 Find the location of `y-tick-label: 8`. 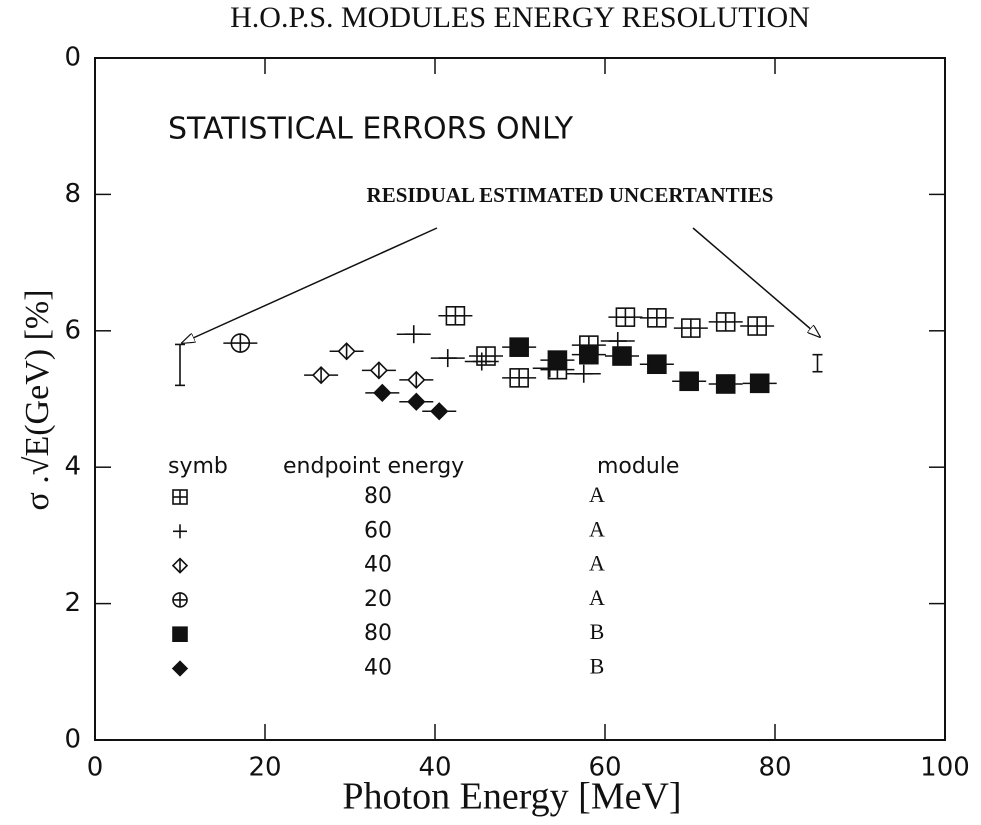

y-tick-label: 8 is located at coordinates (72, 194).